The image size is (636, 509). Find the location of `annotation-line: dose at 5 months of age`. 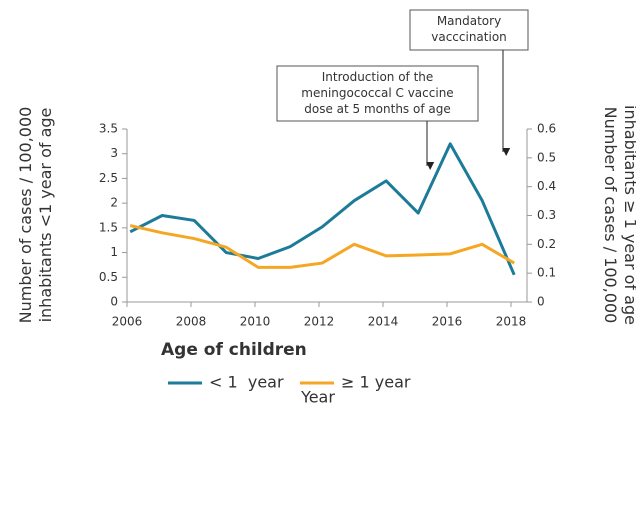

annotation-line: dose at 5 months of age is located at coordinates (377, 109).